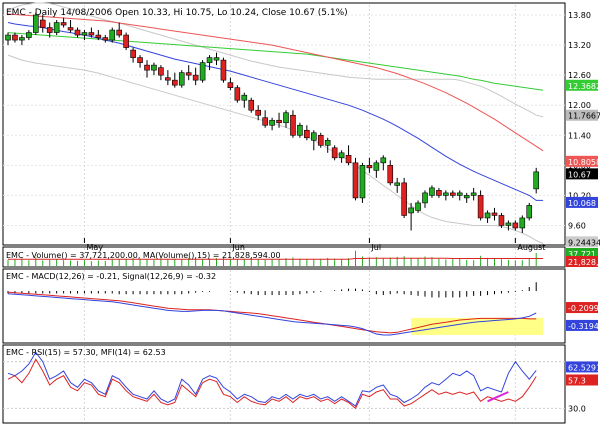 The height and width of the screenshot is (426, 600). I want to click on close-value: 10.67, so click(579, 174).